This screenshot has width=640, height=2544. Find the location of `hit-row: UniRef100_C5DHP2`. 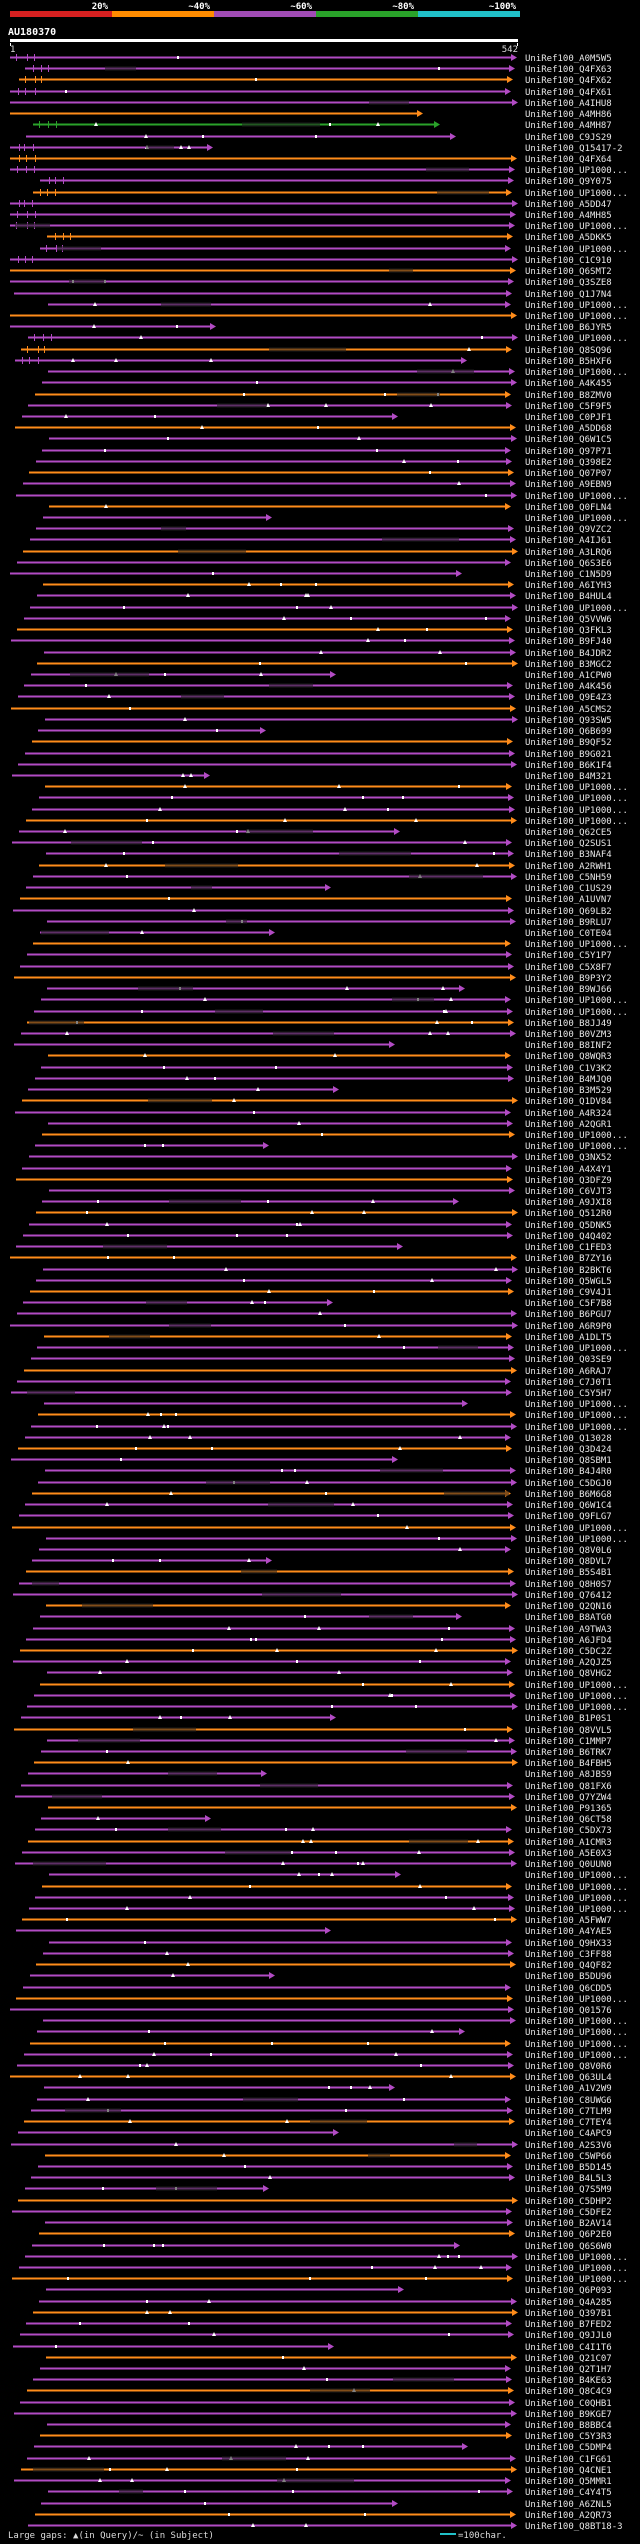

hit-row: UniRef100_C5DHP2 is located at coordinates (315, 2202).